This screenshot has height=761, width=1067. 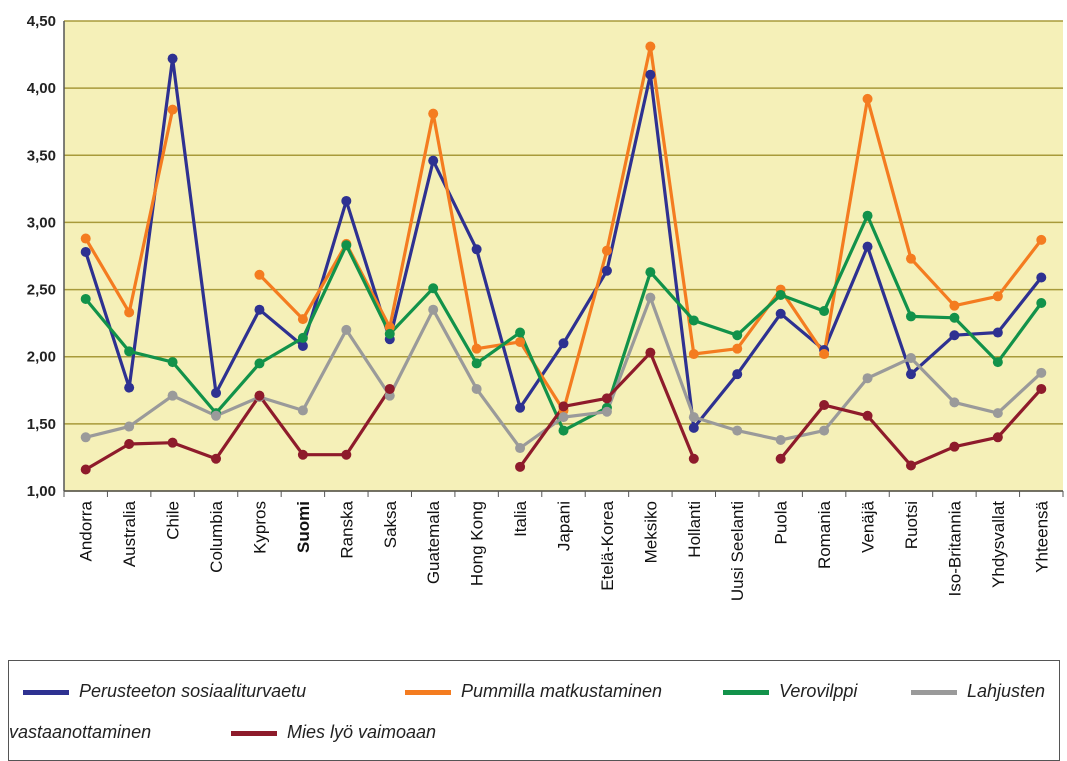 I want to click on y-tick-label: 4,50, so click(x=41, y=21).